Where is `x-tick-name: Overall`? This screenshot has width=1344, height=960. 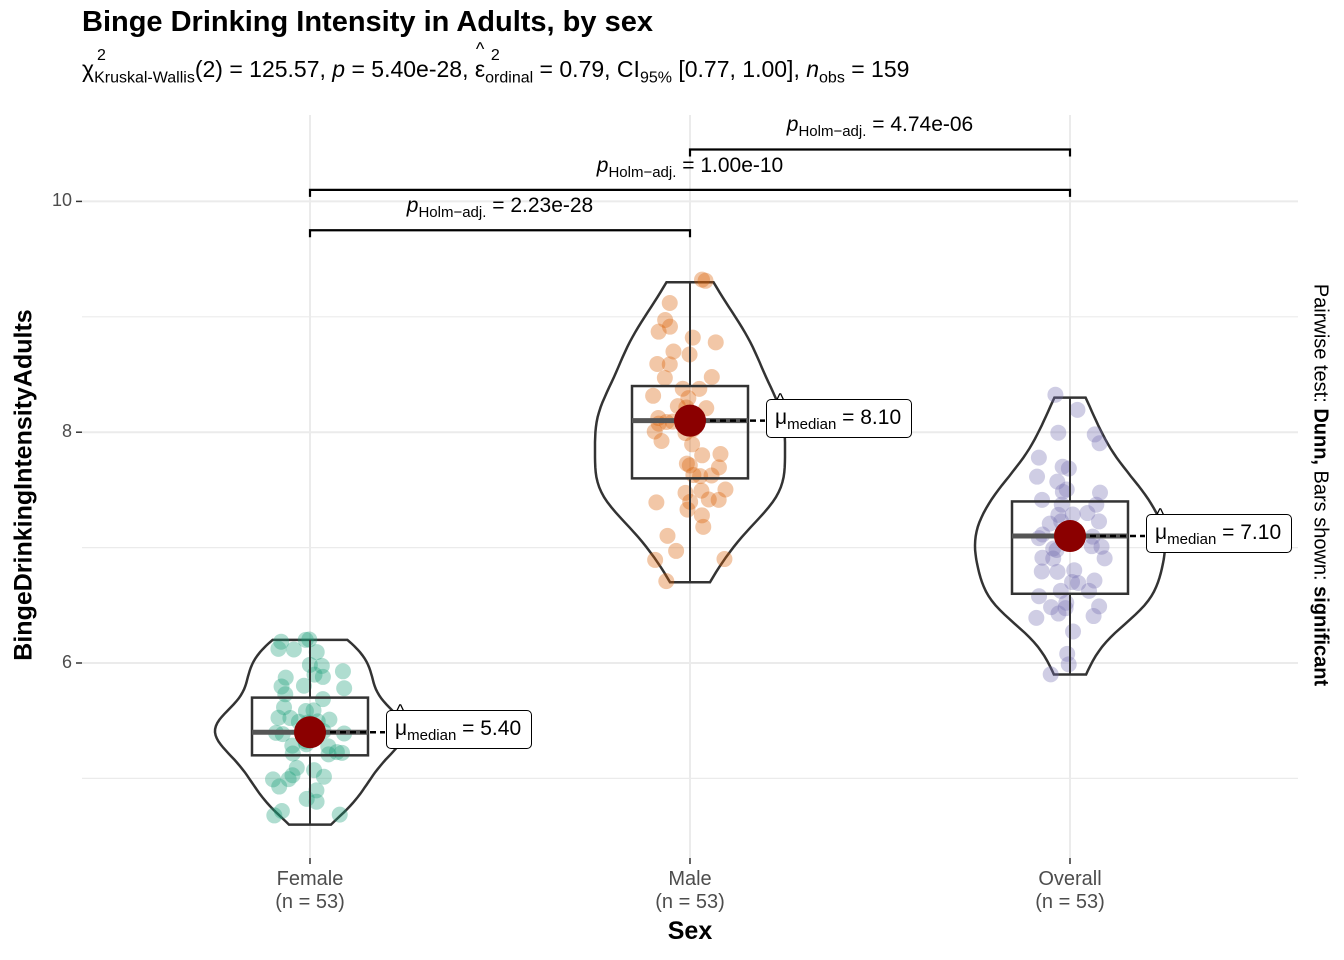 x-tick-name: Overall is located at coordinates (1070, 879).